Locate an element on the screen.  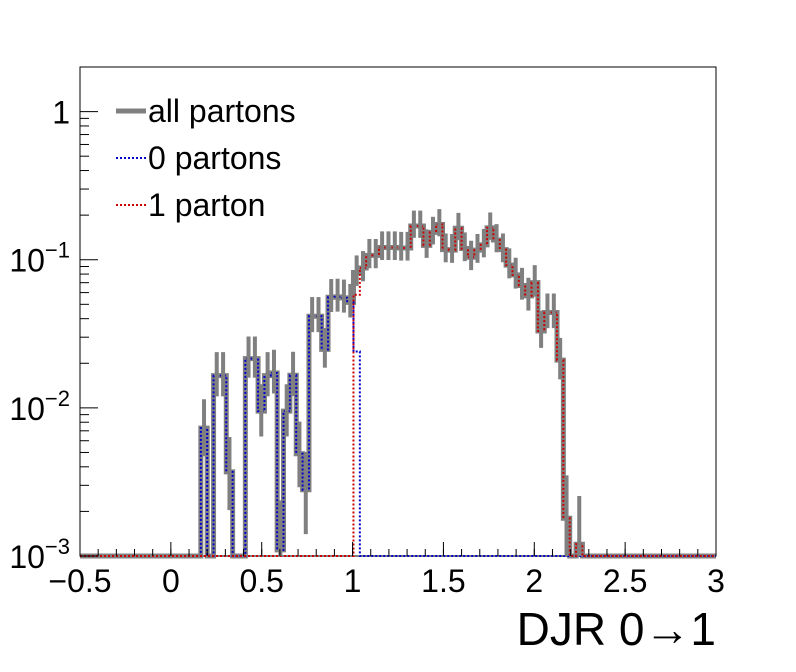
x-tick-label-4: 1.5 is located at coordinates (443, 581).